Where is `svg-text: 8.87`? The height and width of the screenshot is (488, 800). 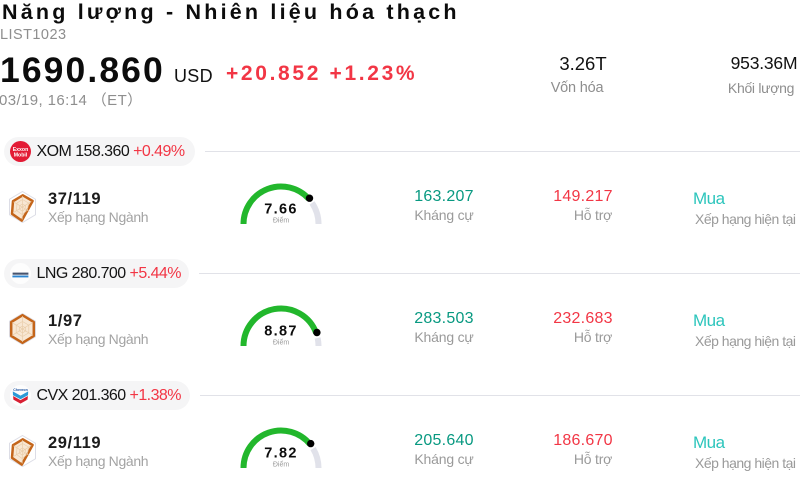 svg-text: 8.87 is located at coordinates (280, 332).